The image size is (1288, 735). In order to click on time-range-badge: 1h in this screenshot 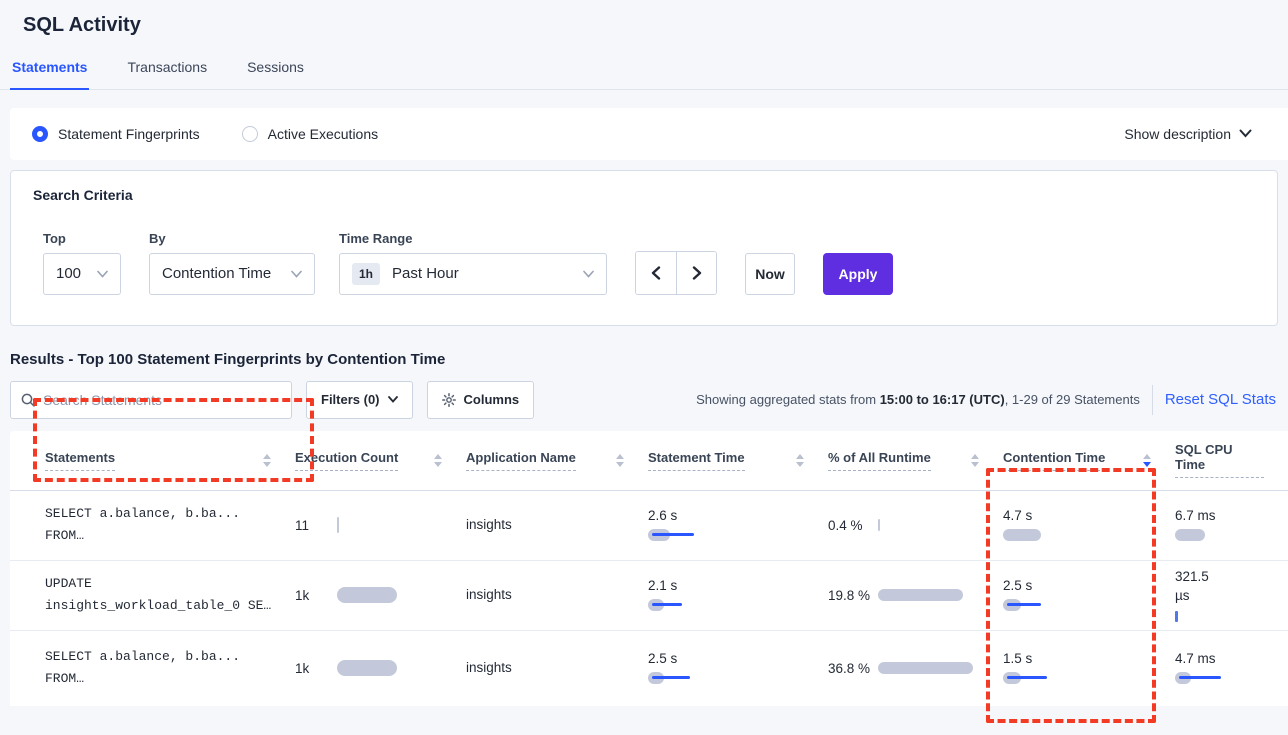, I will do `click(366, 273)`.